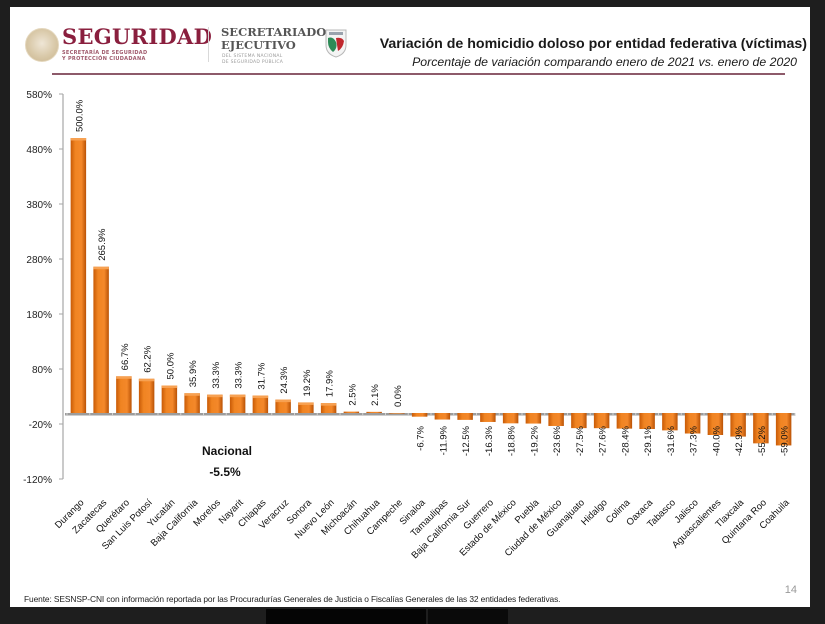 This screenshot has height=624, width=825. I want to click on y-tick-label: 280%, so click(39, 260).